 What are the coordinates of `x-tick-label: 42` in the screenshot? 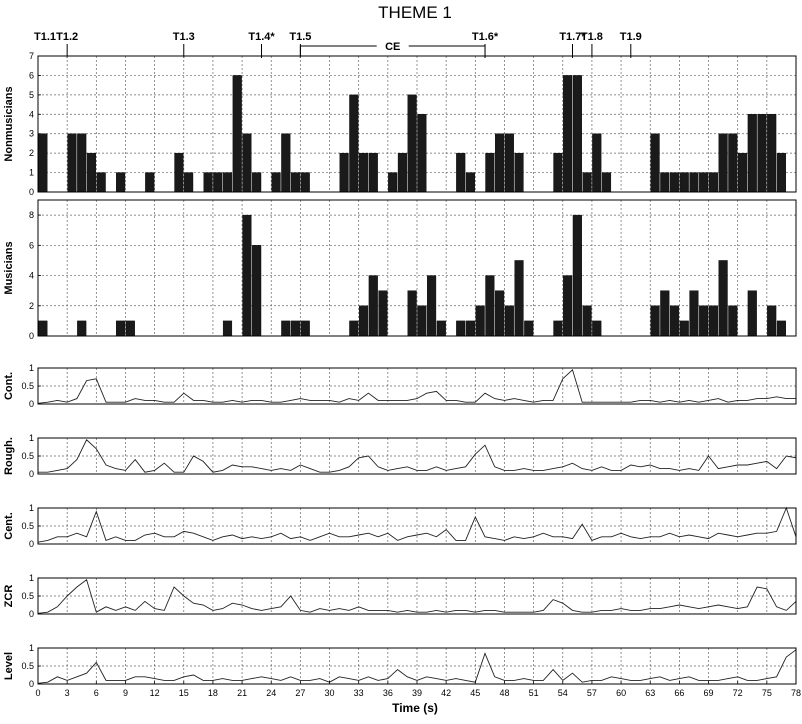 It's located at (446, 693).